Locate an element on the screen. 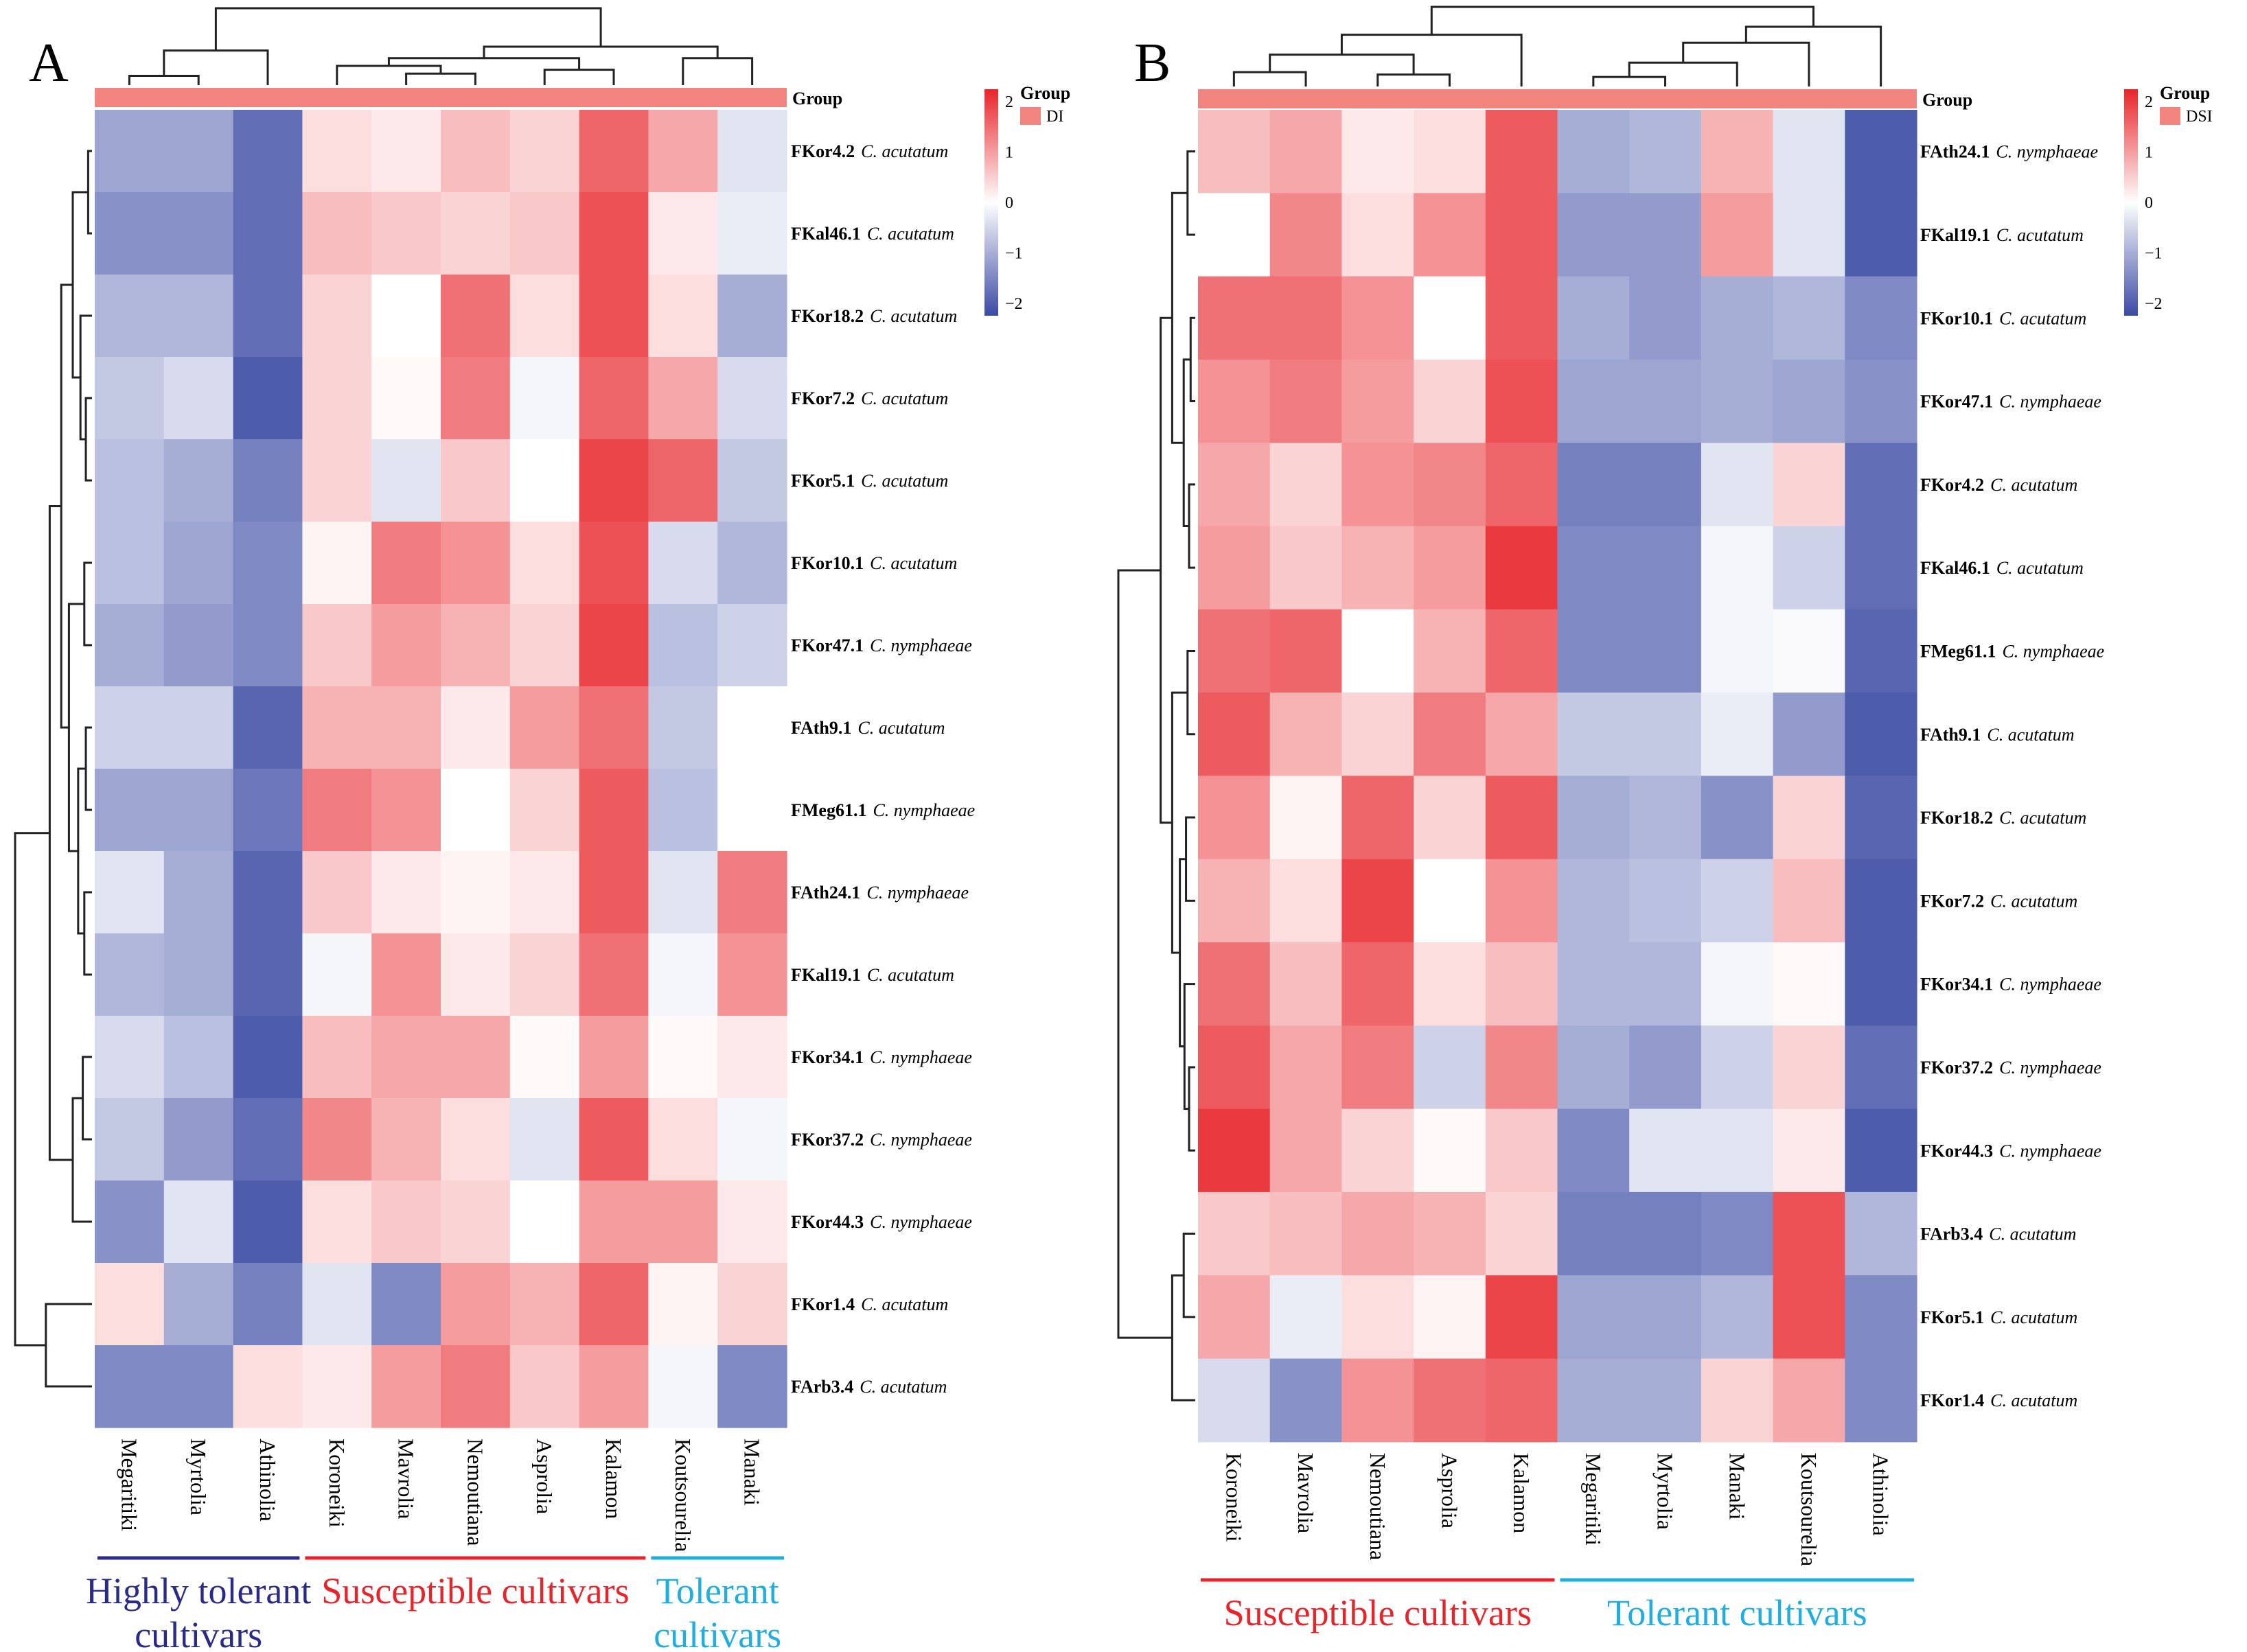 The height and width of the screenshot is (1652, 2247). row-label: FKor5.1 C. acutatum is located at coordinates (1998, 1317).